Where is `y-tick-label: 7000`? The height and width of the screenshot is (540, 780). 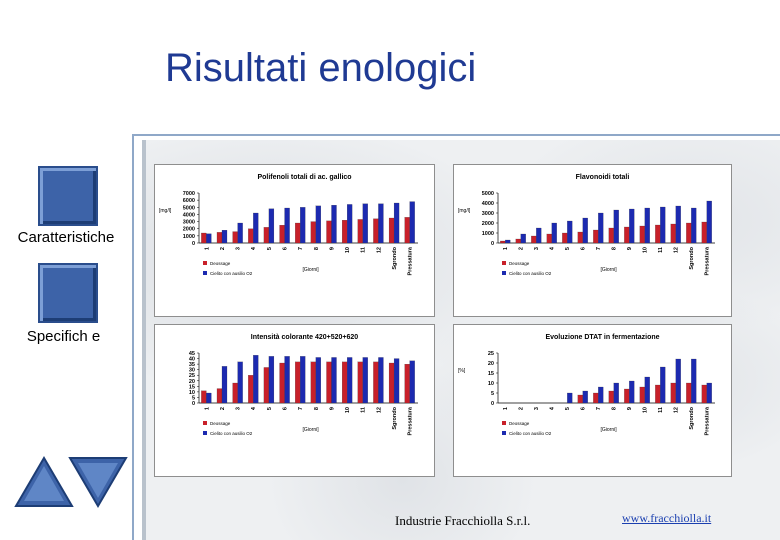 y-tick-label: 7000 is located at coordinates (189, 194).